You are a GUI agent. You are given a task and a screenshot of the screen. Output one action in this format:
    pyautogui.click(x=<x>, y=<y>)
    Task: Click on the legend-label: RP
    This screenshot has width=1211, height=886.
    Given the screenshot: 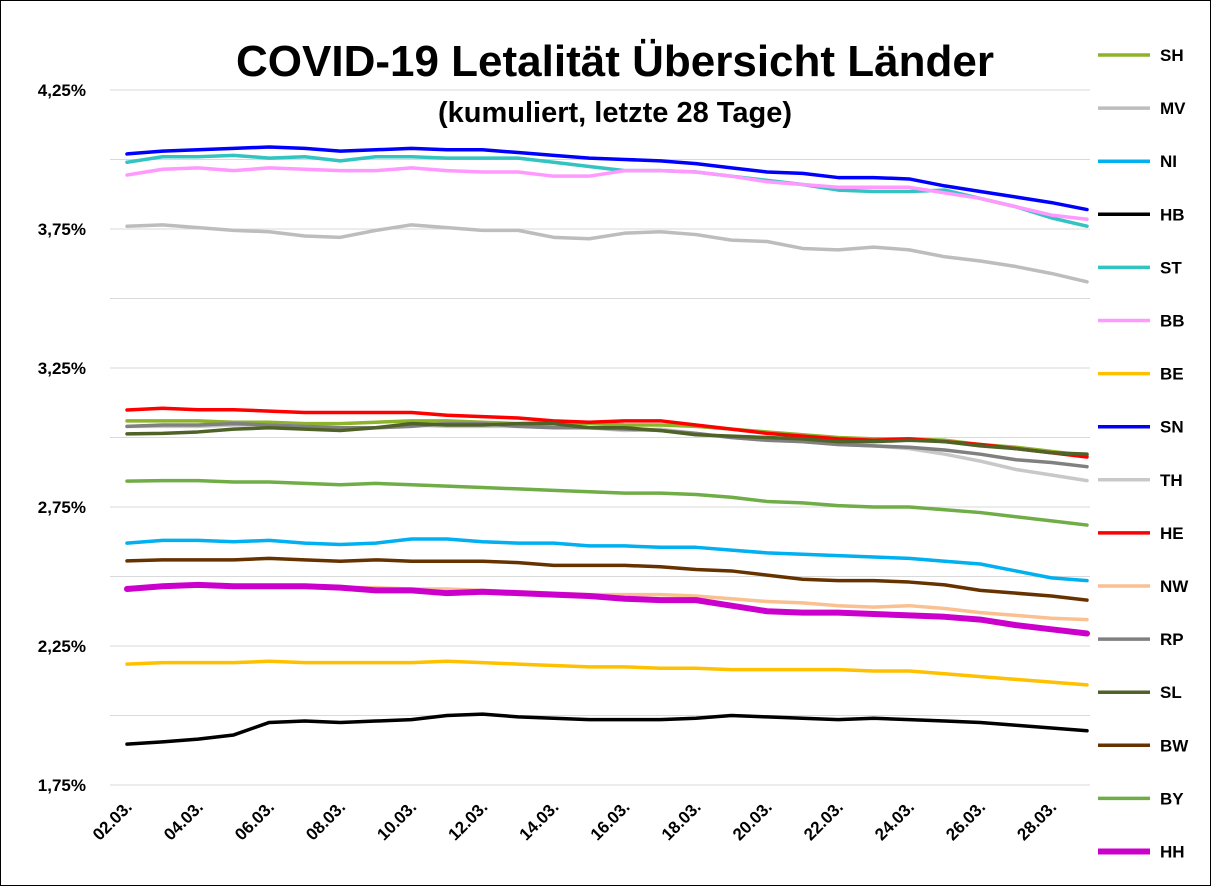 What is the action you would take?
    pyautogui.click(x=1172, y=639)
    